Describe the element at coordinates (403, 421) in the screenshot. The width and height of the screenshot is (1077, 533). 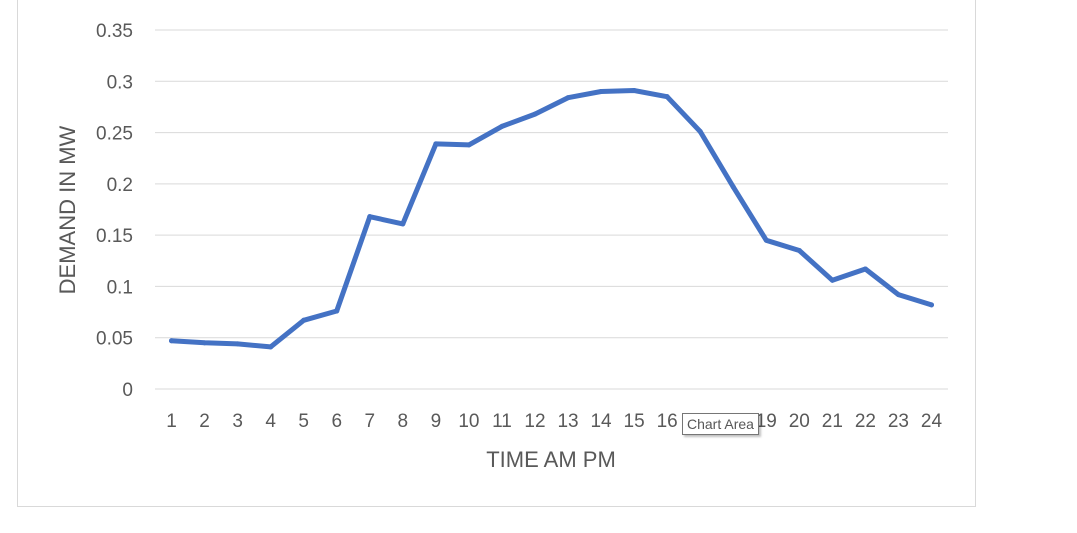
I see `x-tick-label: 8` at that location.